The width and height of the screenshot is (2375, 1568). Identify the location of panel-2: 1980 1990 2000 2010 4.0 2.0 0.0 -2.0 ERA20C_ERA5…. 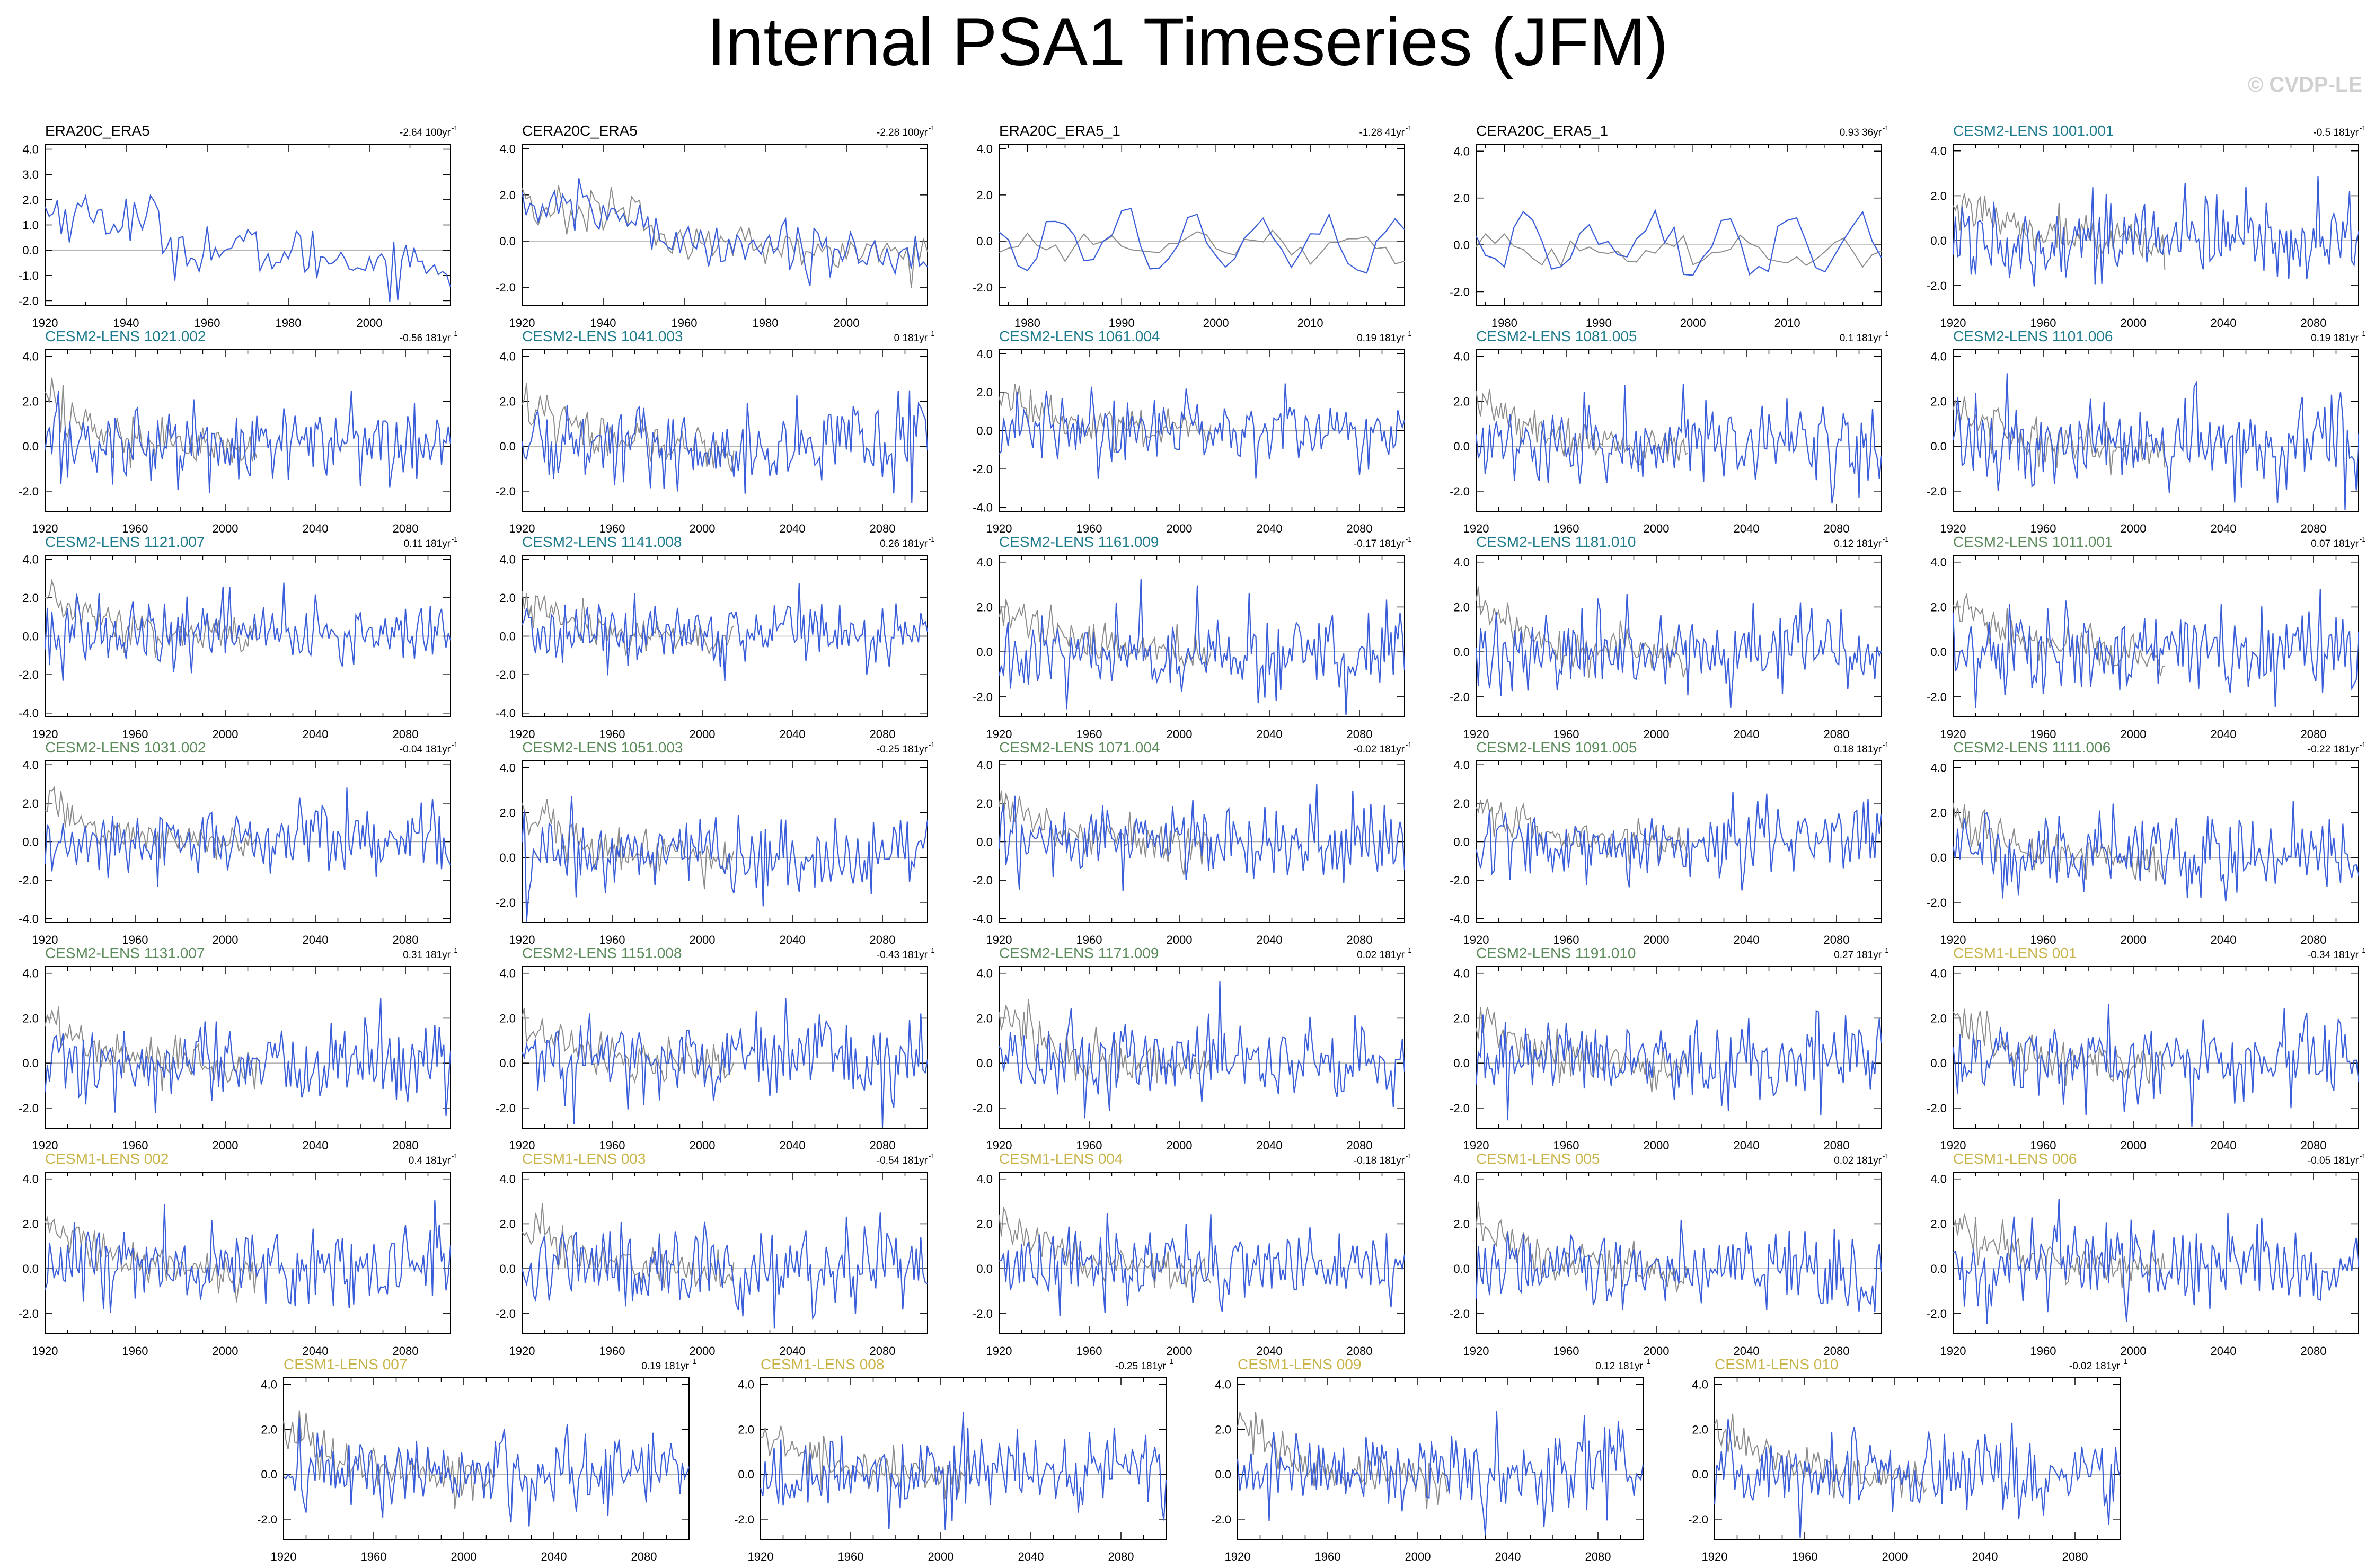
(1192, 226).